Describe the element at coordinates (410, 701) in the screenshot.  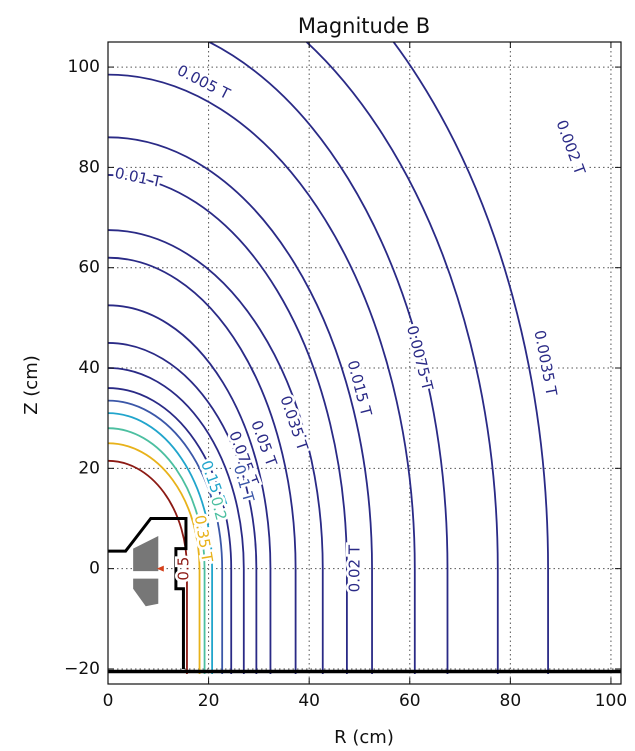
I see `x-tick-label: 60` at that location.